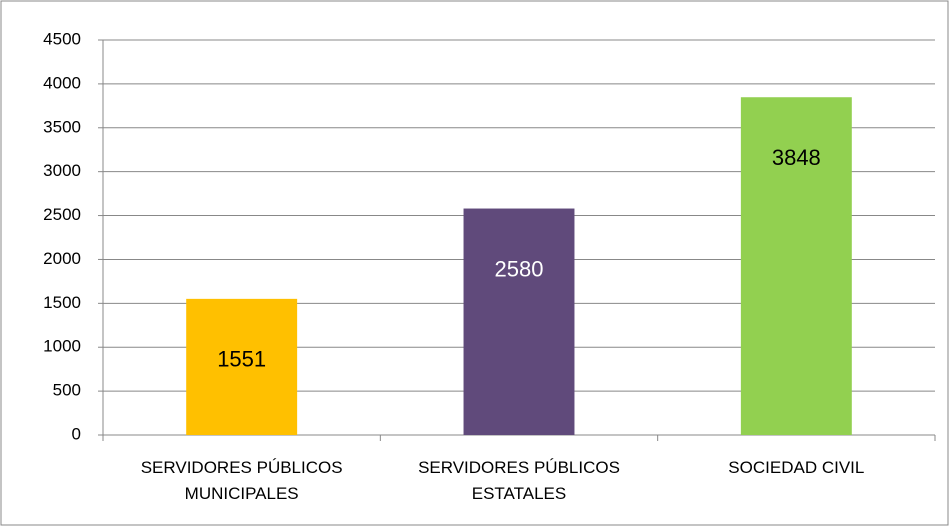 This screenshot has height=527, width=950. I want to click on y-tick-label: 3500, so click(62, 126).